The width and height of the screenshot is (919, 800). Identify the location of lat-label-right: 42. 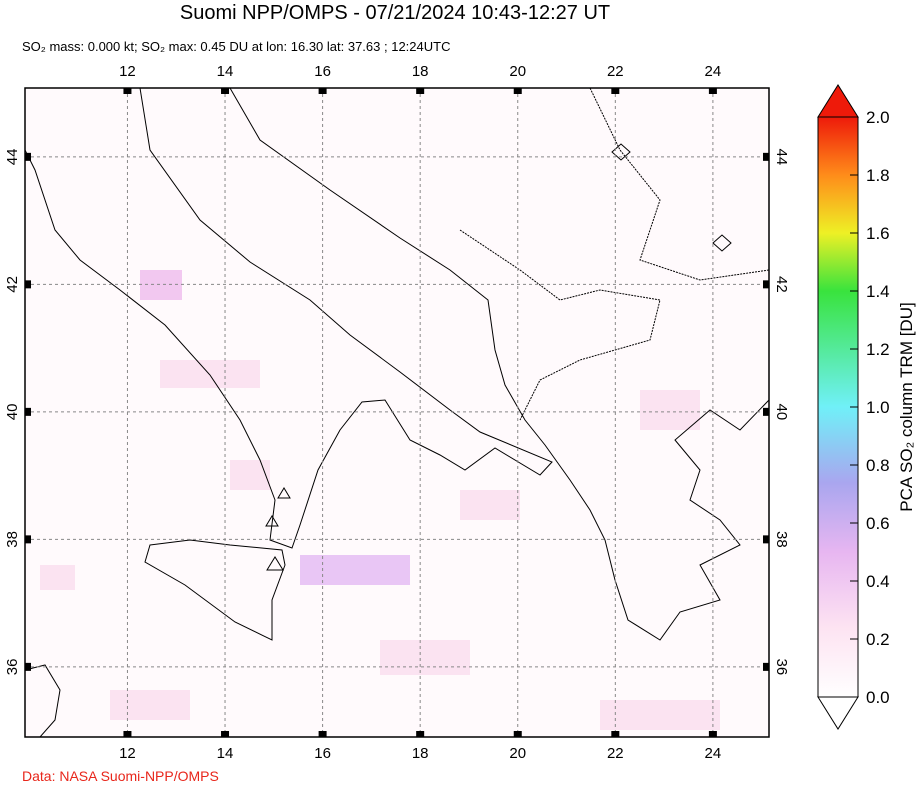
(781, 284).